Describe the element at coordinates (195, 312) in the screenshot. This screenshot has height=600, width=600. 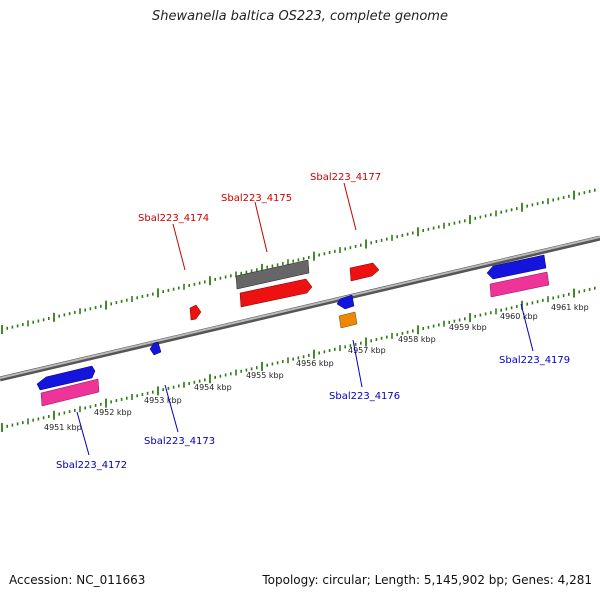
I see `gene-4174-arrow` at that location.